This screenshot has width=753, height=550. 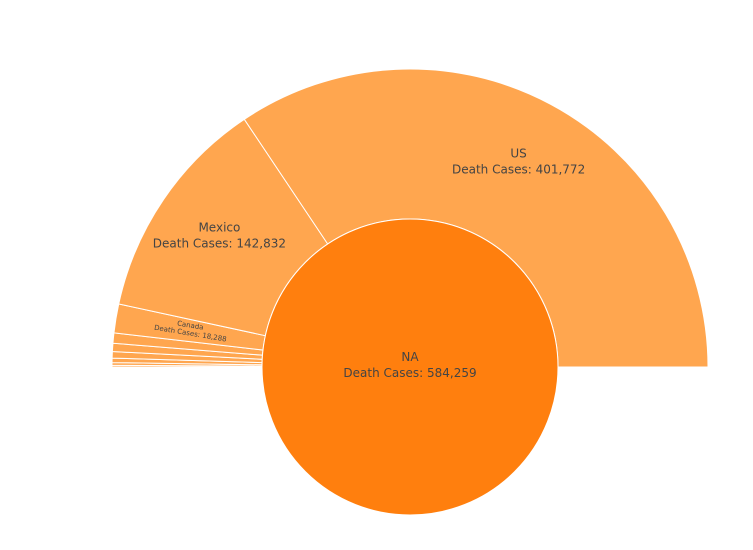 What do you see at coordinates (518, 170) in the screenshot?
I see `label-us-value: Death Cases: 401,772` at bounding box center [518, 170].